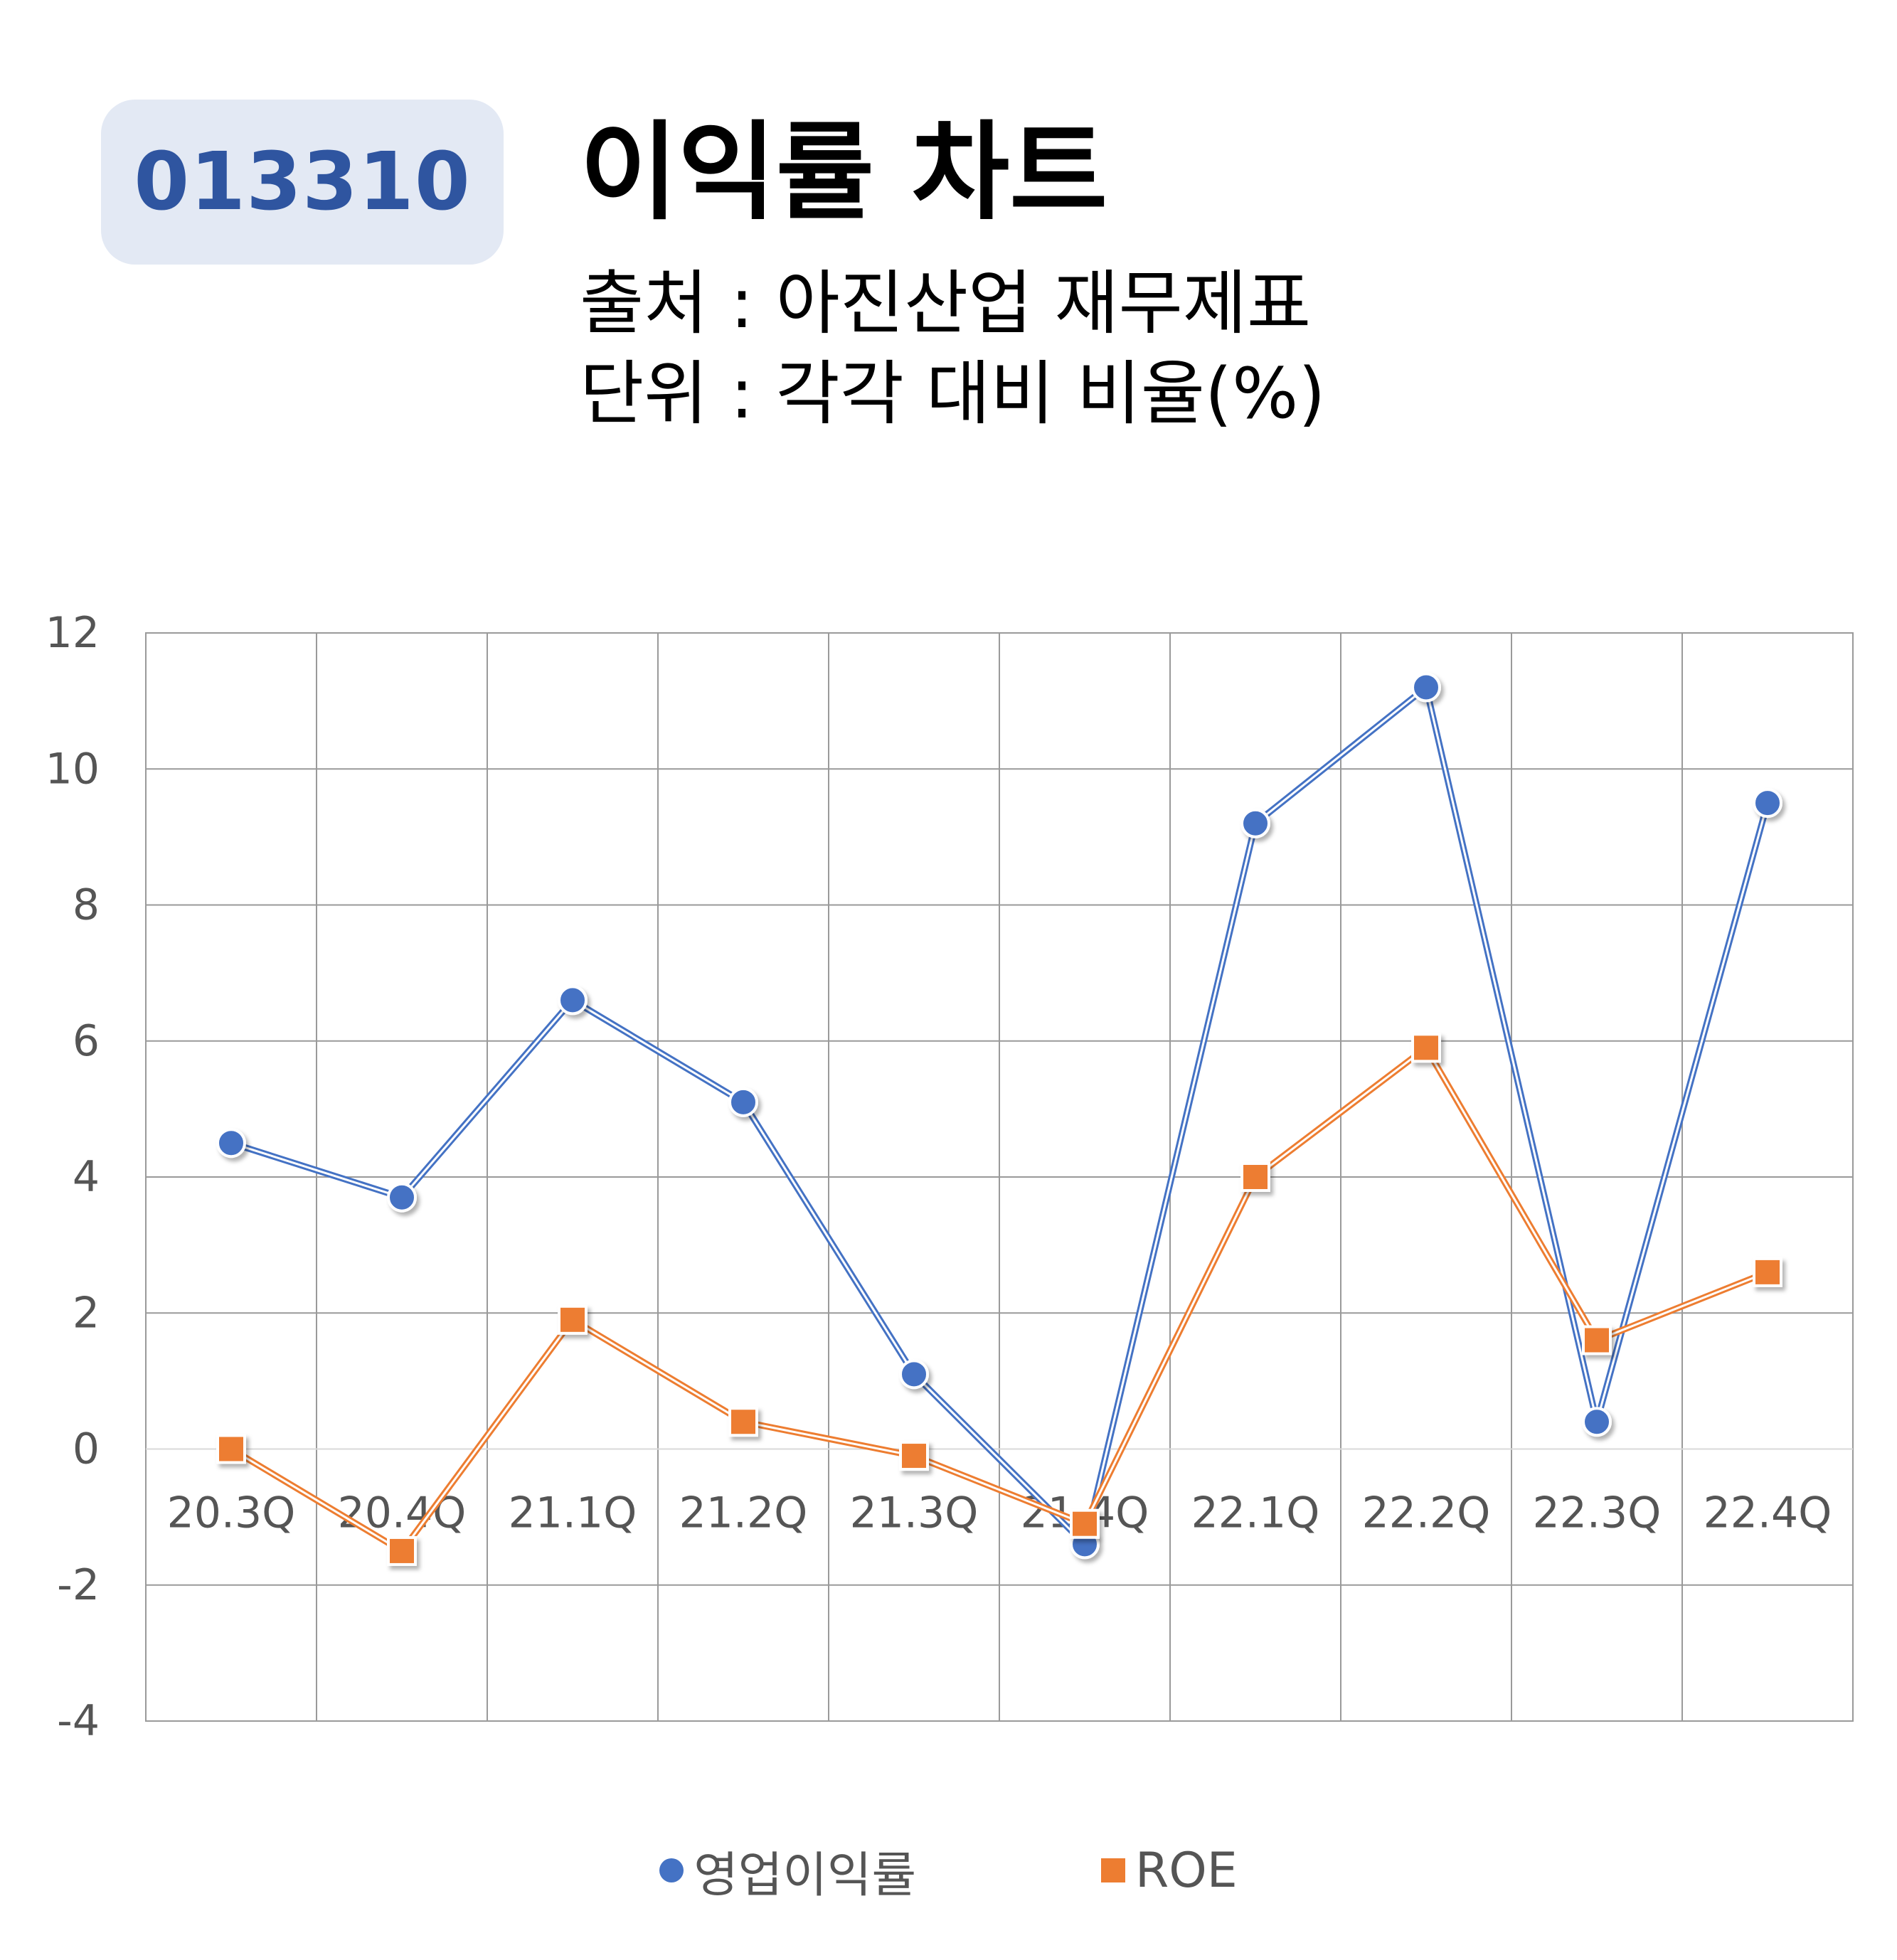 The width and height of the screenshot is (1897, 1960). I want to click on x-tick-label: 22.2Q, so click(1426, 1513).